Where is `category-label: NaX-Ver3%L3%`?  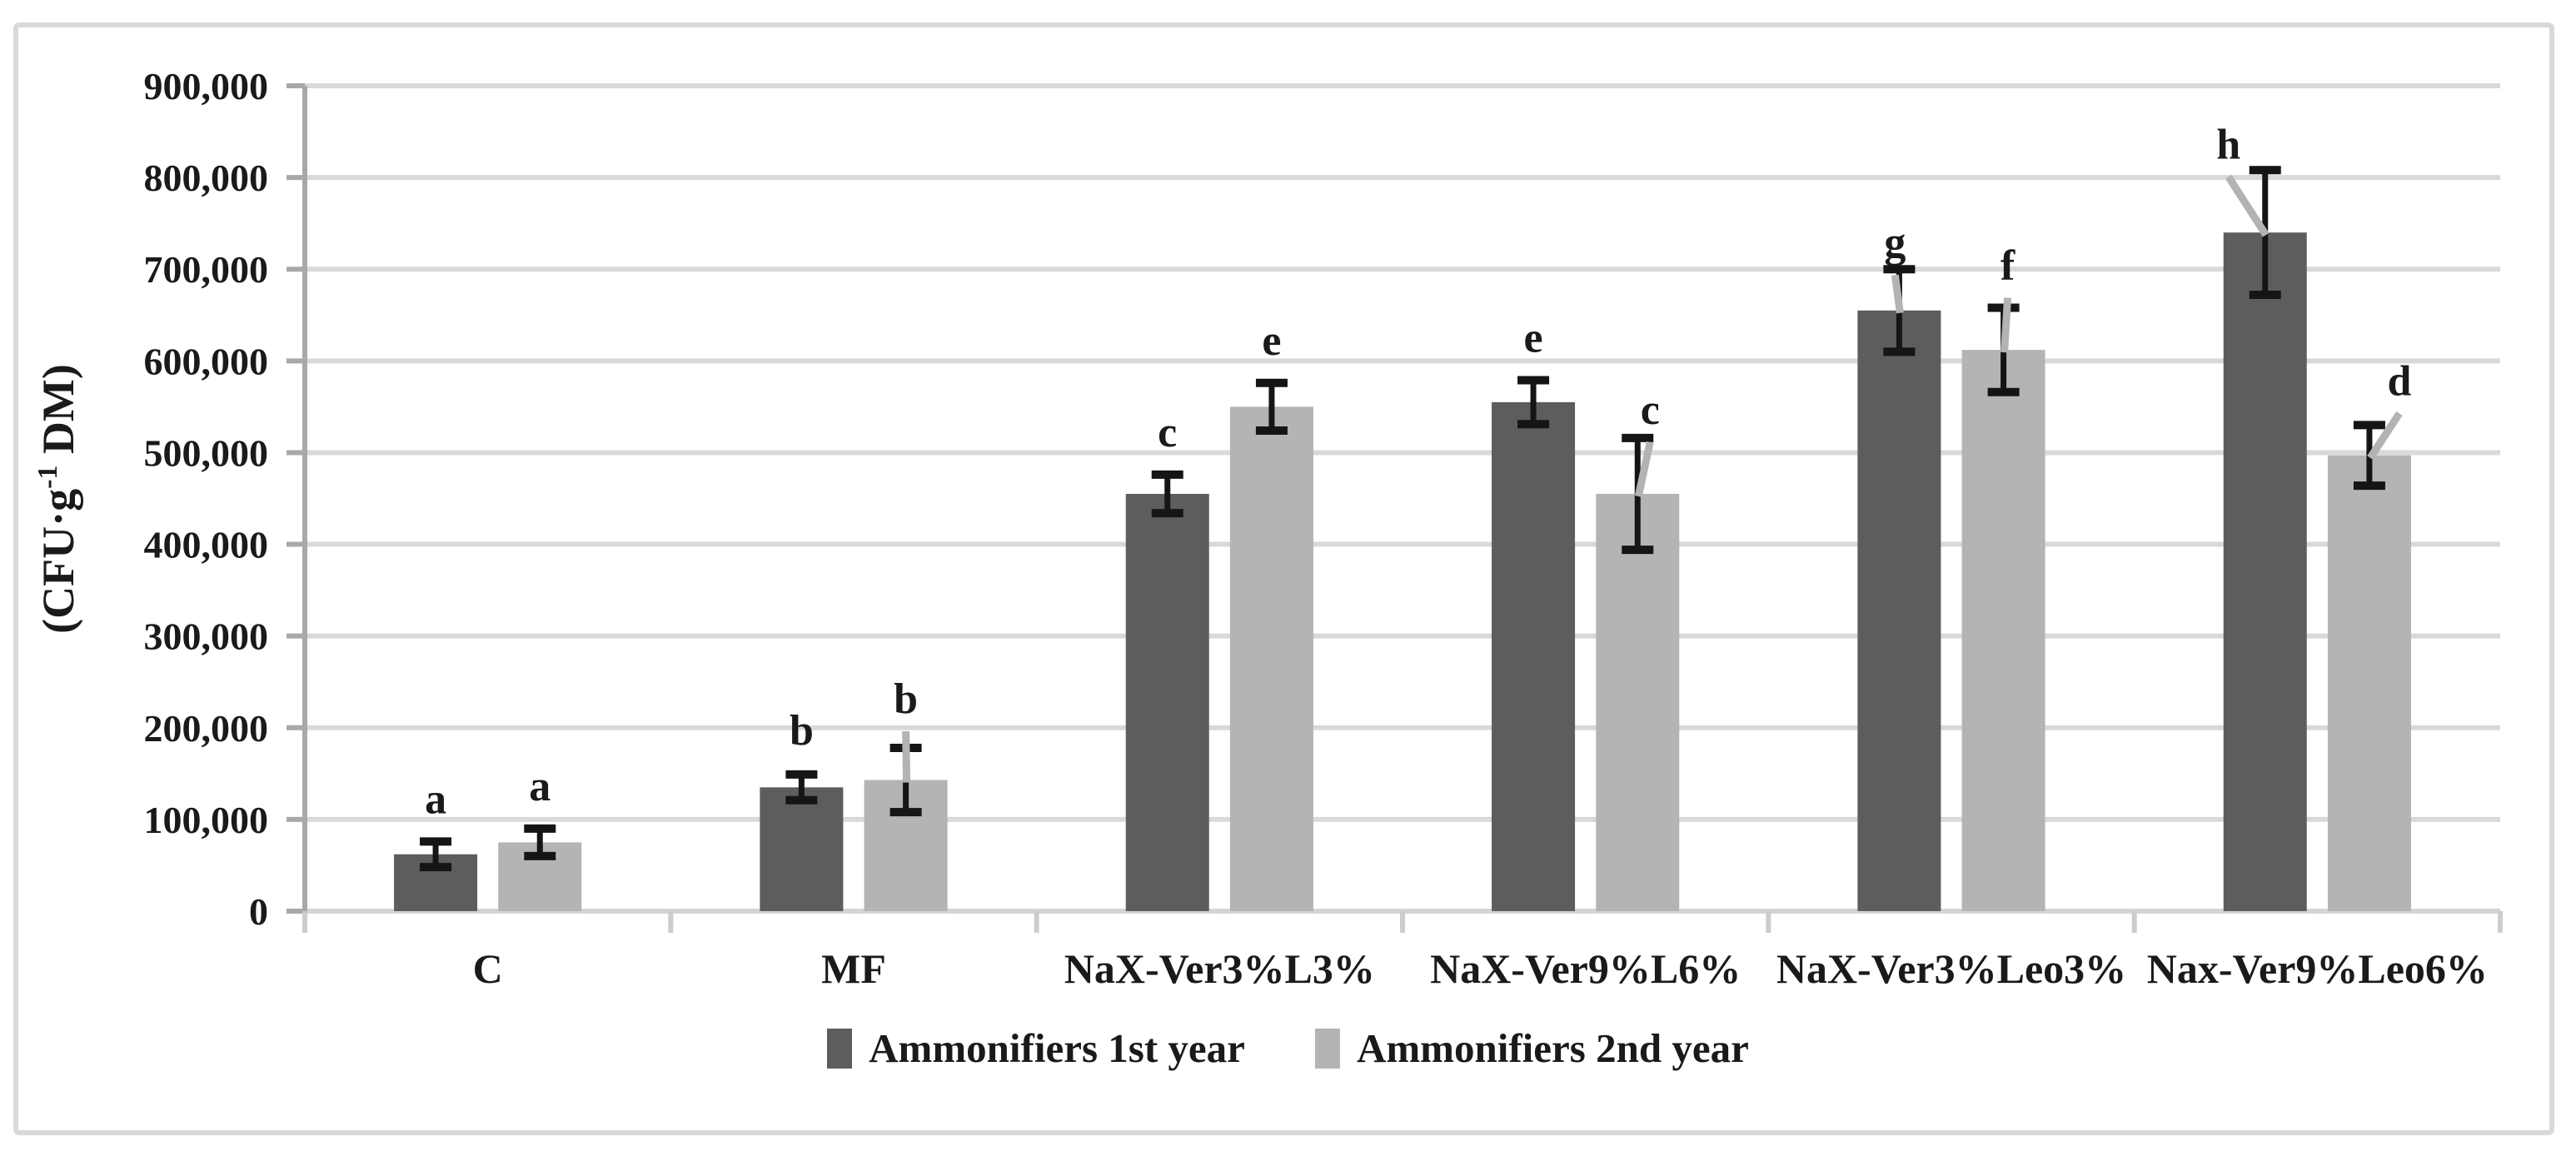
category-label: NaX-Ver3%L3% is located at coordinates (1219, 968).